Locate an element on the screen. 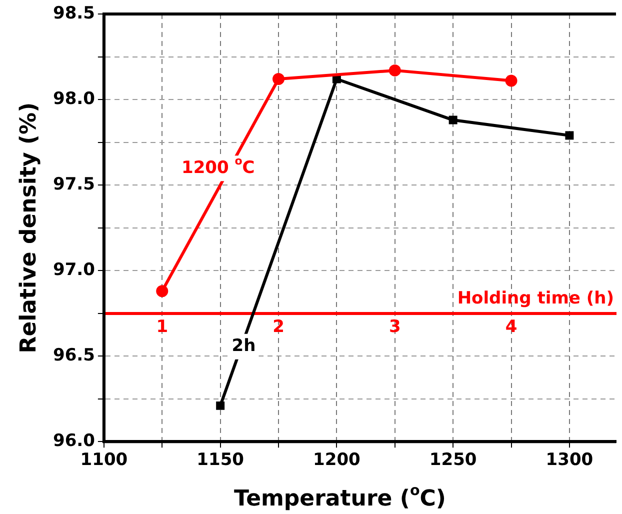 The image size is (622, 514). y-tick-label: 98.0 is located at coordinates (74, 98).